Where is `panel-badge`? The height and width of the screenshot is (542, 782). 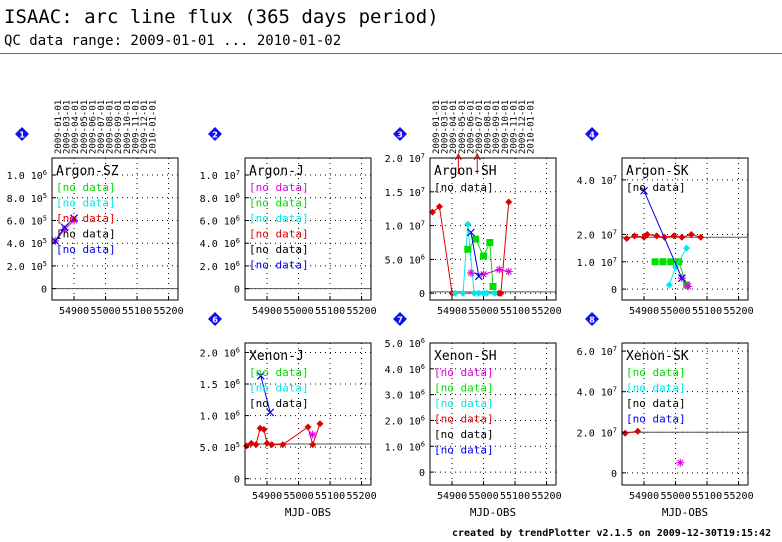
panel-badge is located at coordinates (400, 319).